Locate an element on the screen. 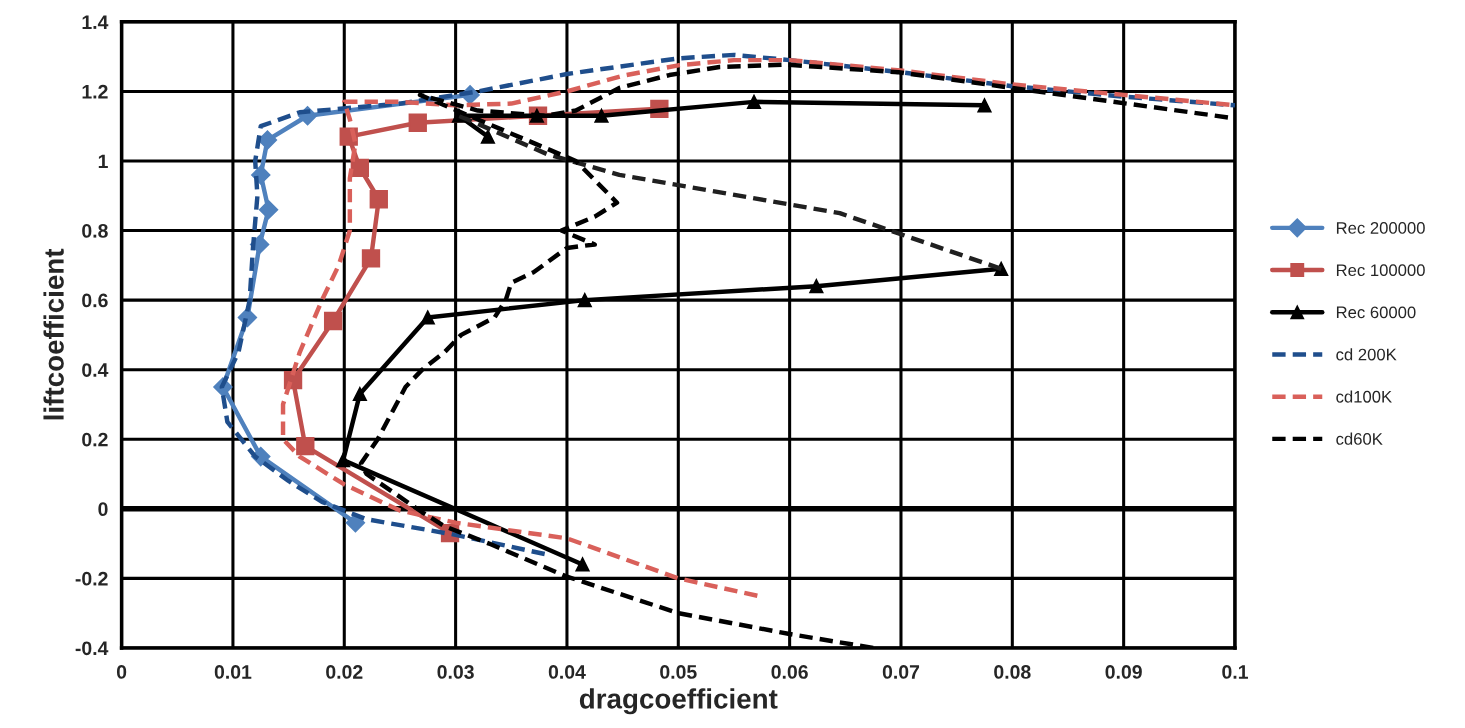 Image resolution: width=1465 pixels, height=728 pixels. legend-label: cd100K is located at coordinates (1364, 396).